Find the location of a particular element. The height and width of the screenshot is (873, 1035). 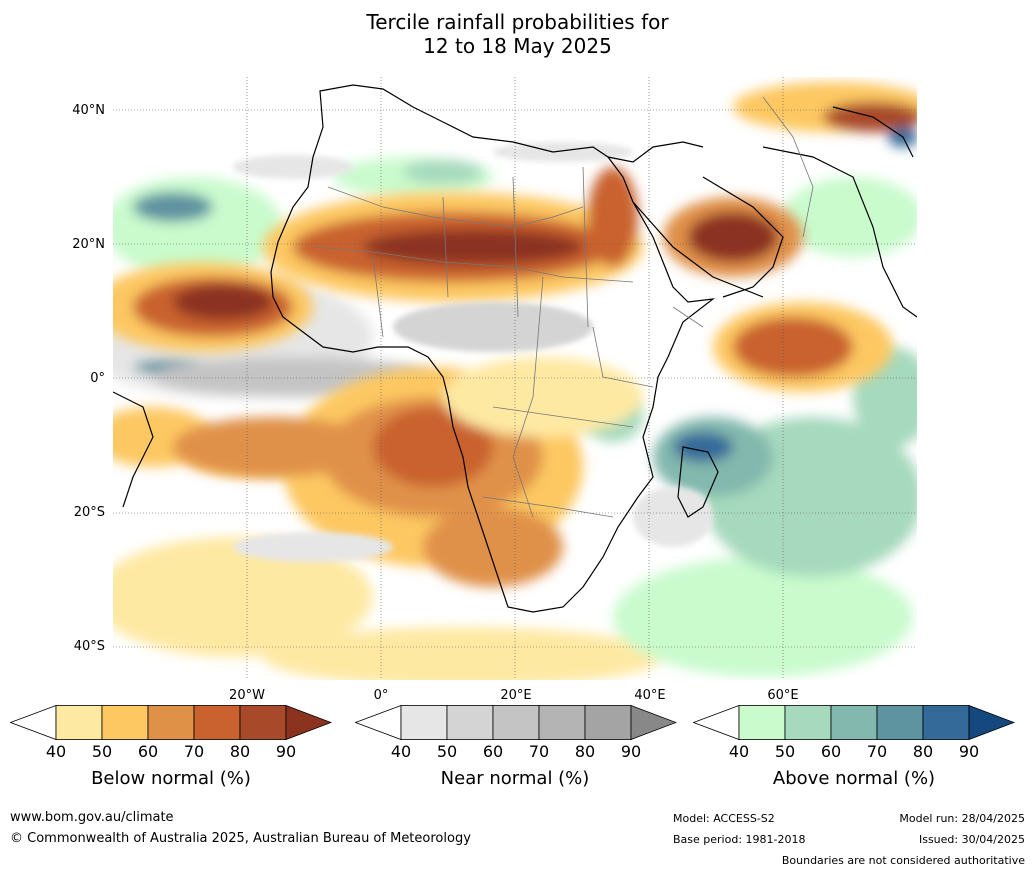

base-period: Base period: 1981-2018 is located at coordinates (739, 839).